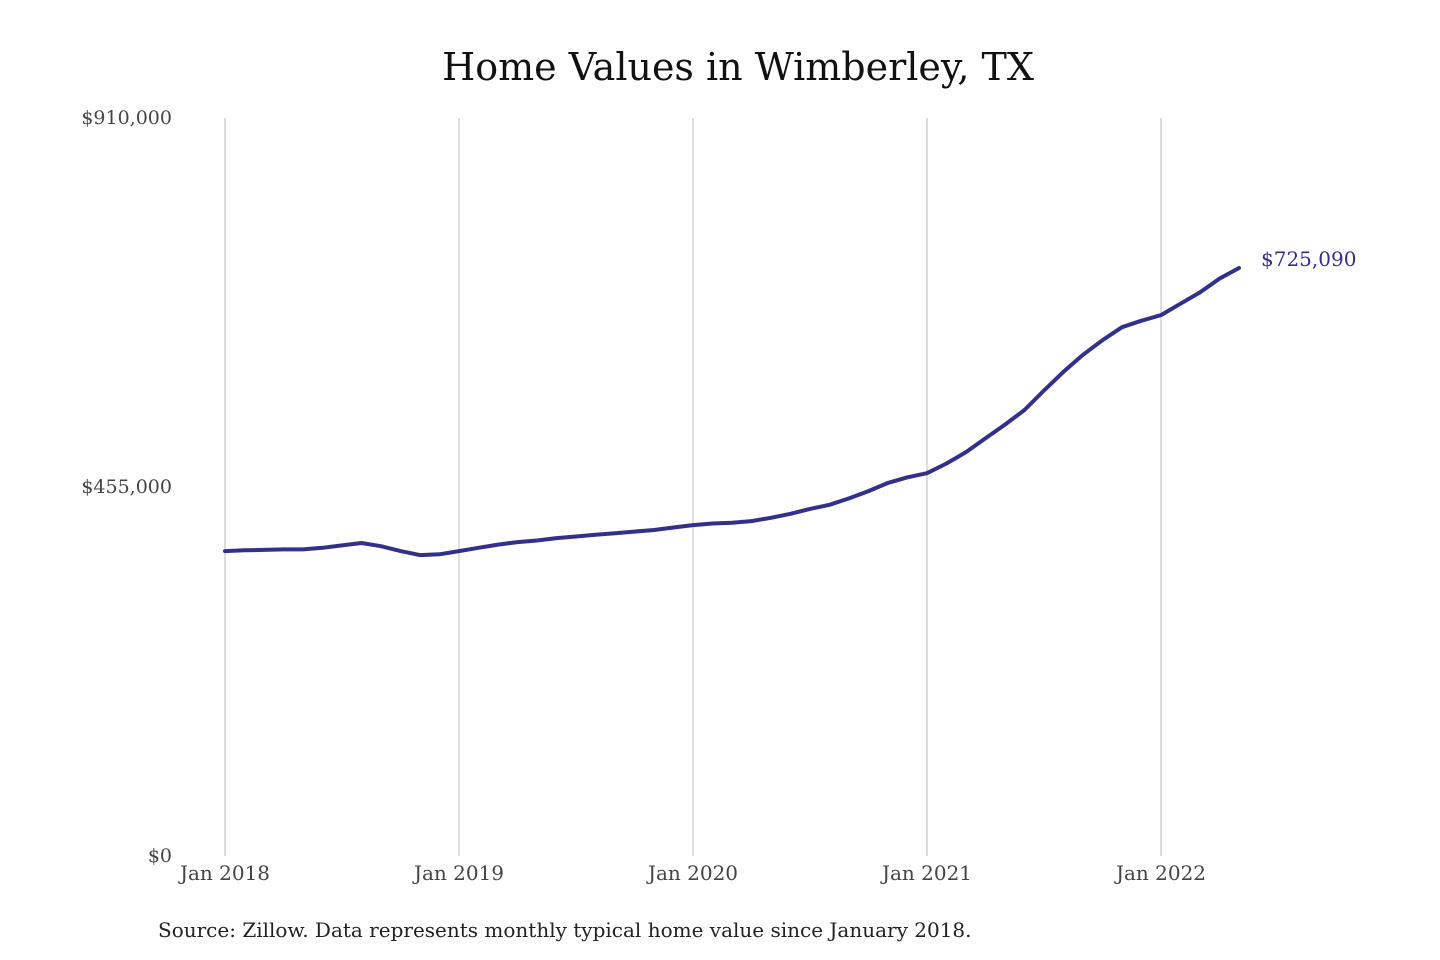 This screenshot has height=960, width=1440. I want to click on y-tick-label: $910,000, so click(126, 118).